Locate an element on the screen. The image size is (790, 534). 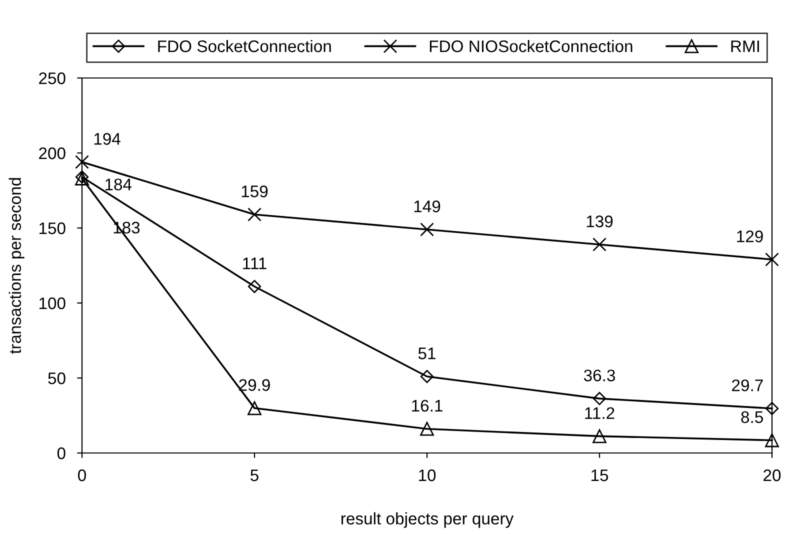
x-tick-label: 0 is located at coordinates (82, 475).